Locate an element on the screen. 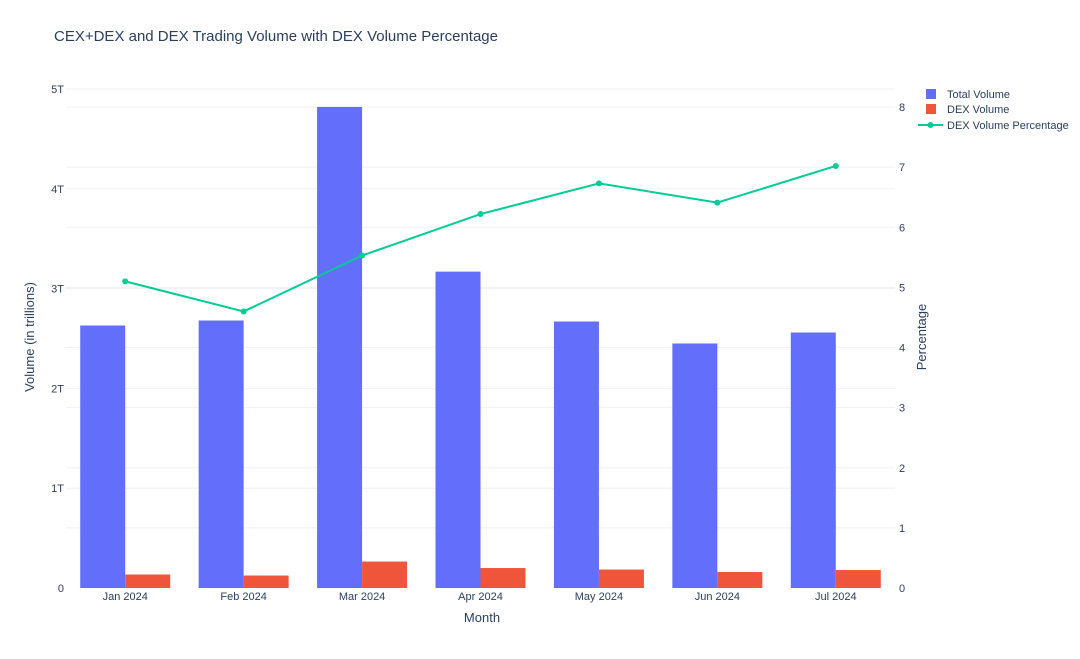 The width and height of the screenshot is (1080, 659). y2-tick-label: 6 is located at coordinates (902, 228).